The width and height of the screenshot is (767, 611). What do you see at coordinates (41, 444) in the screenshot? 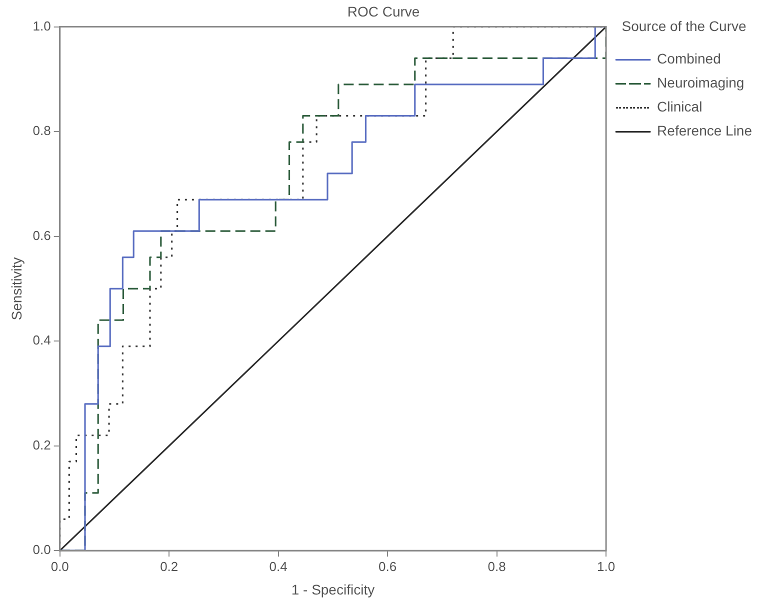
I see `y-tick-label: 0.2` at bounding box center [41, 444].